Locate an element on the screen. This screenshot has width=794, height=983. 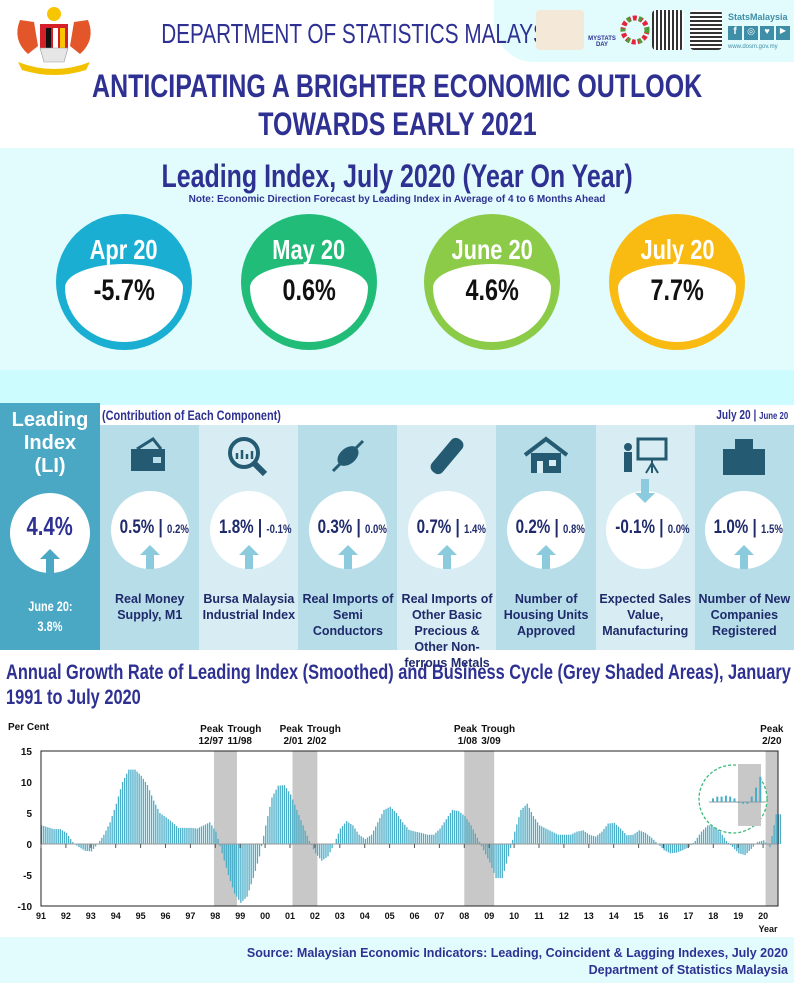
li-value-circle: 4.4% is located at coordinates (50, 533).